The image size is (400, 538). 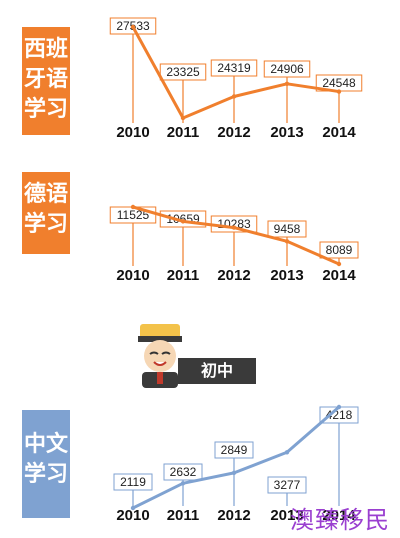 What do you see at coordinates (133, 215) in the screenshot?
I see `value-label: 11525` at bounding box center [133, 215].